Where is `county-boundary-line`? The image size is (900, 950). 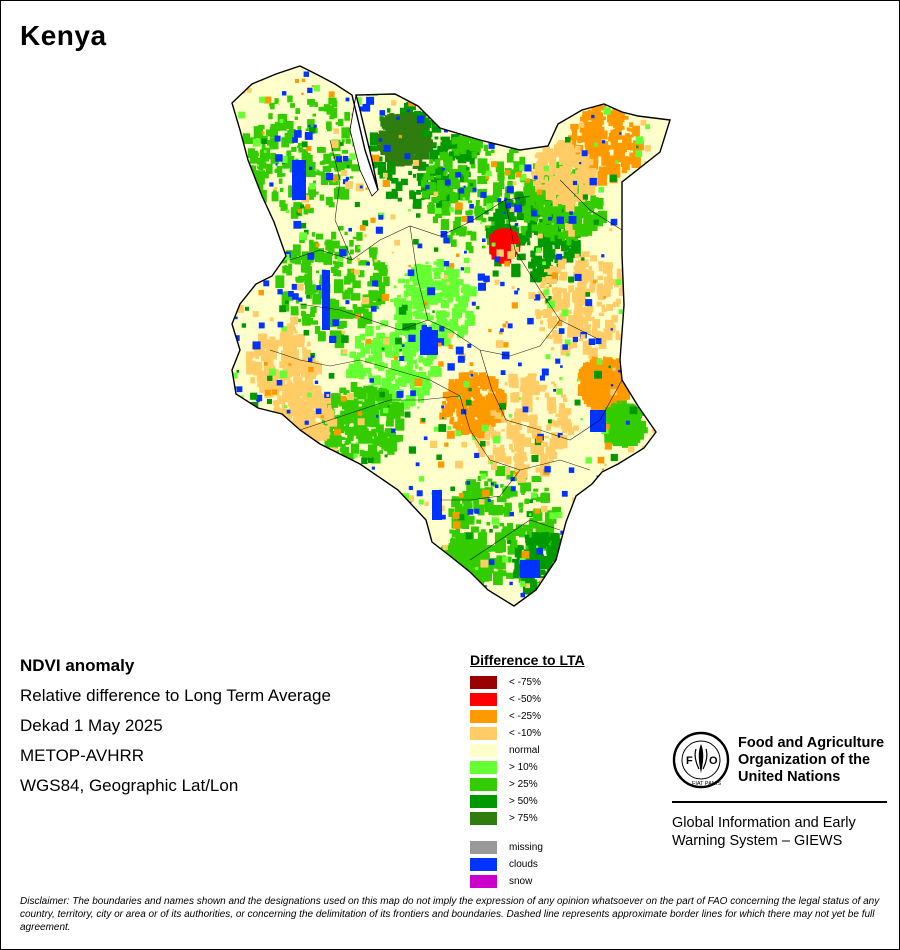
county-boundary-line is located at coordinates (515, 540).